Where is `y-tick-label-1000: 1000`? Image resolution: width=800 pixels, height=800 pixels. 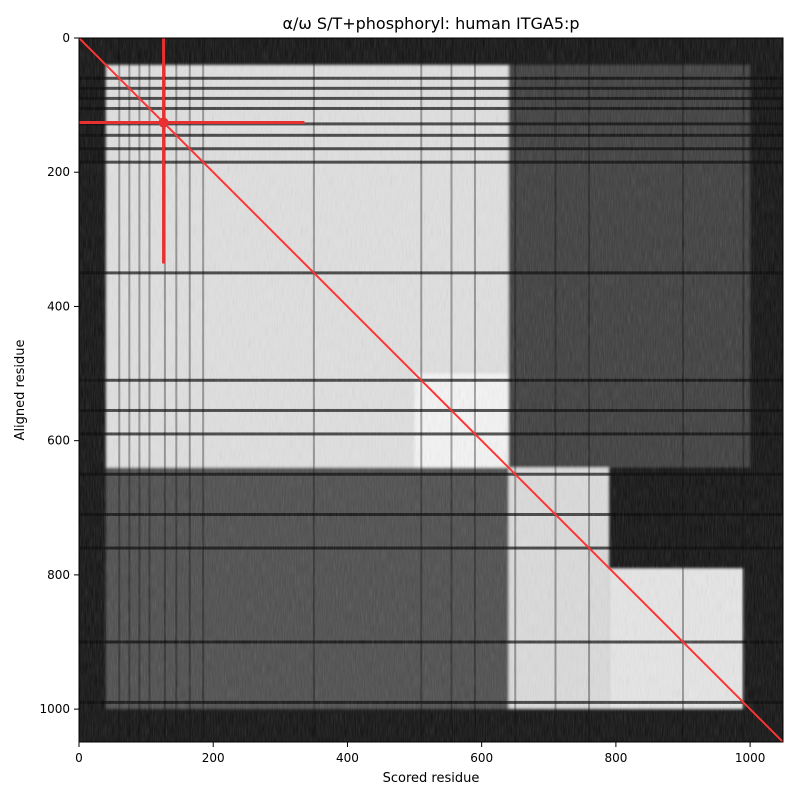 y-tick-label-1000: 1000 is located at coordinates (54, 709).